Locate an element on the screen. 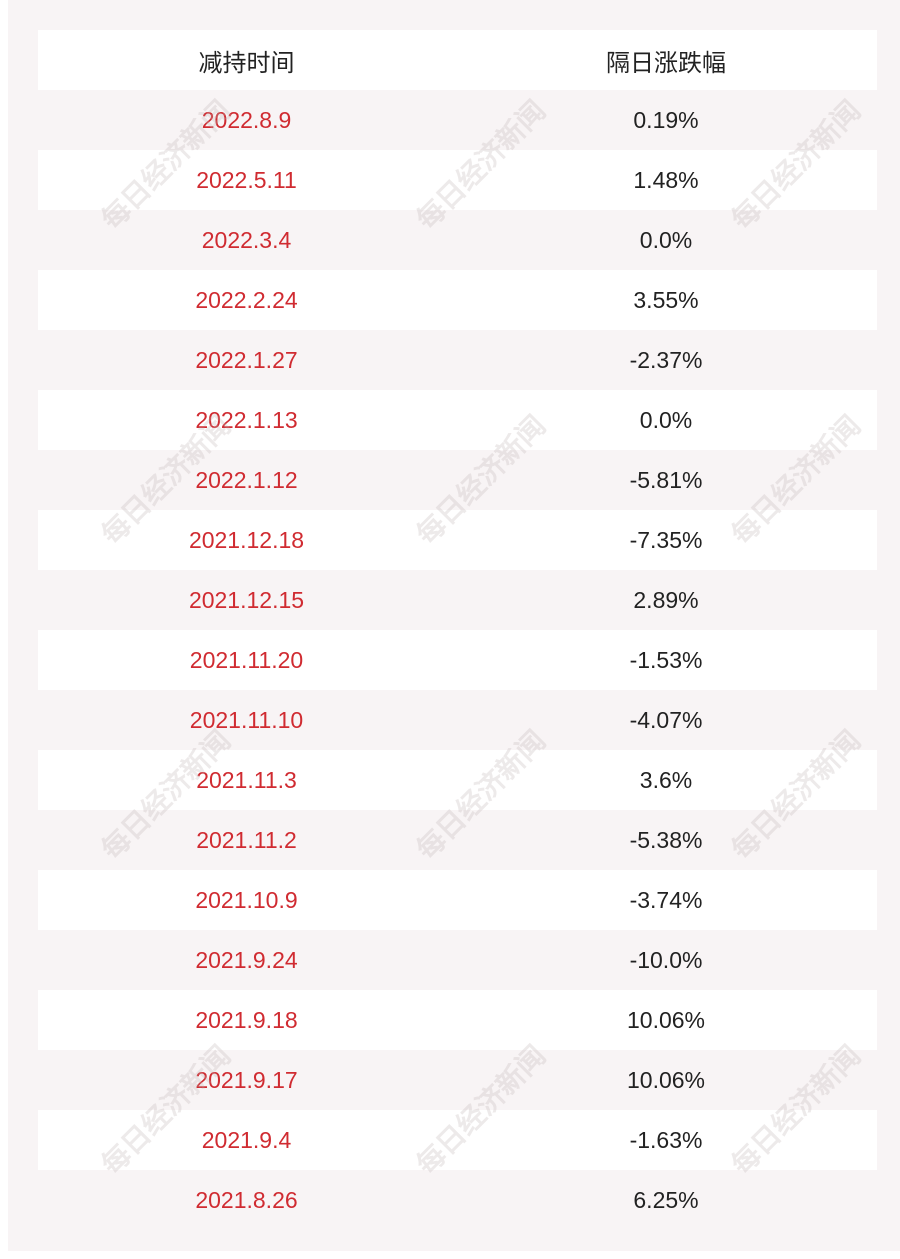  date-cell: 2021.11.3 is located at coordinates (246, 779).